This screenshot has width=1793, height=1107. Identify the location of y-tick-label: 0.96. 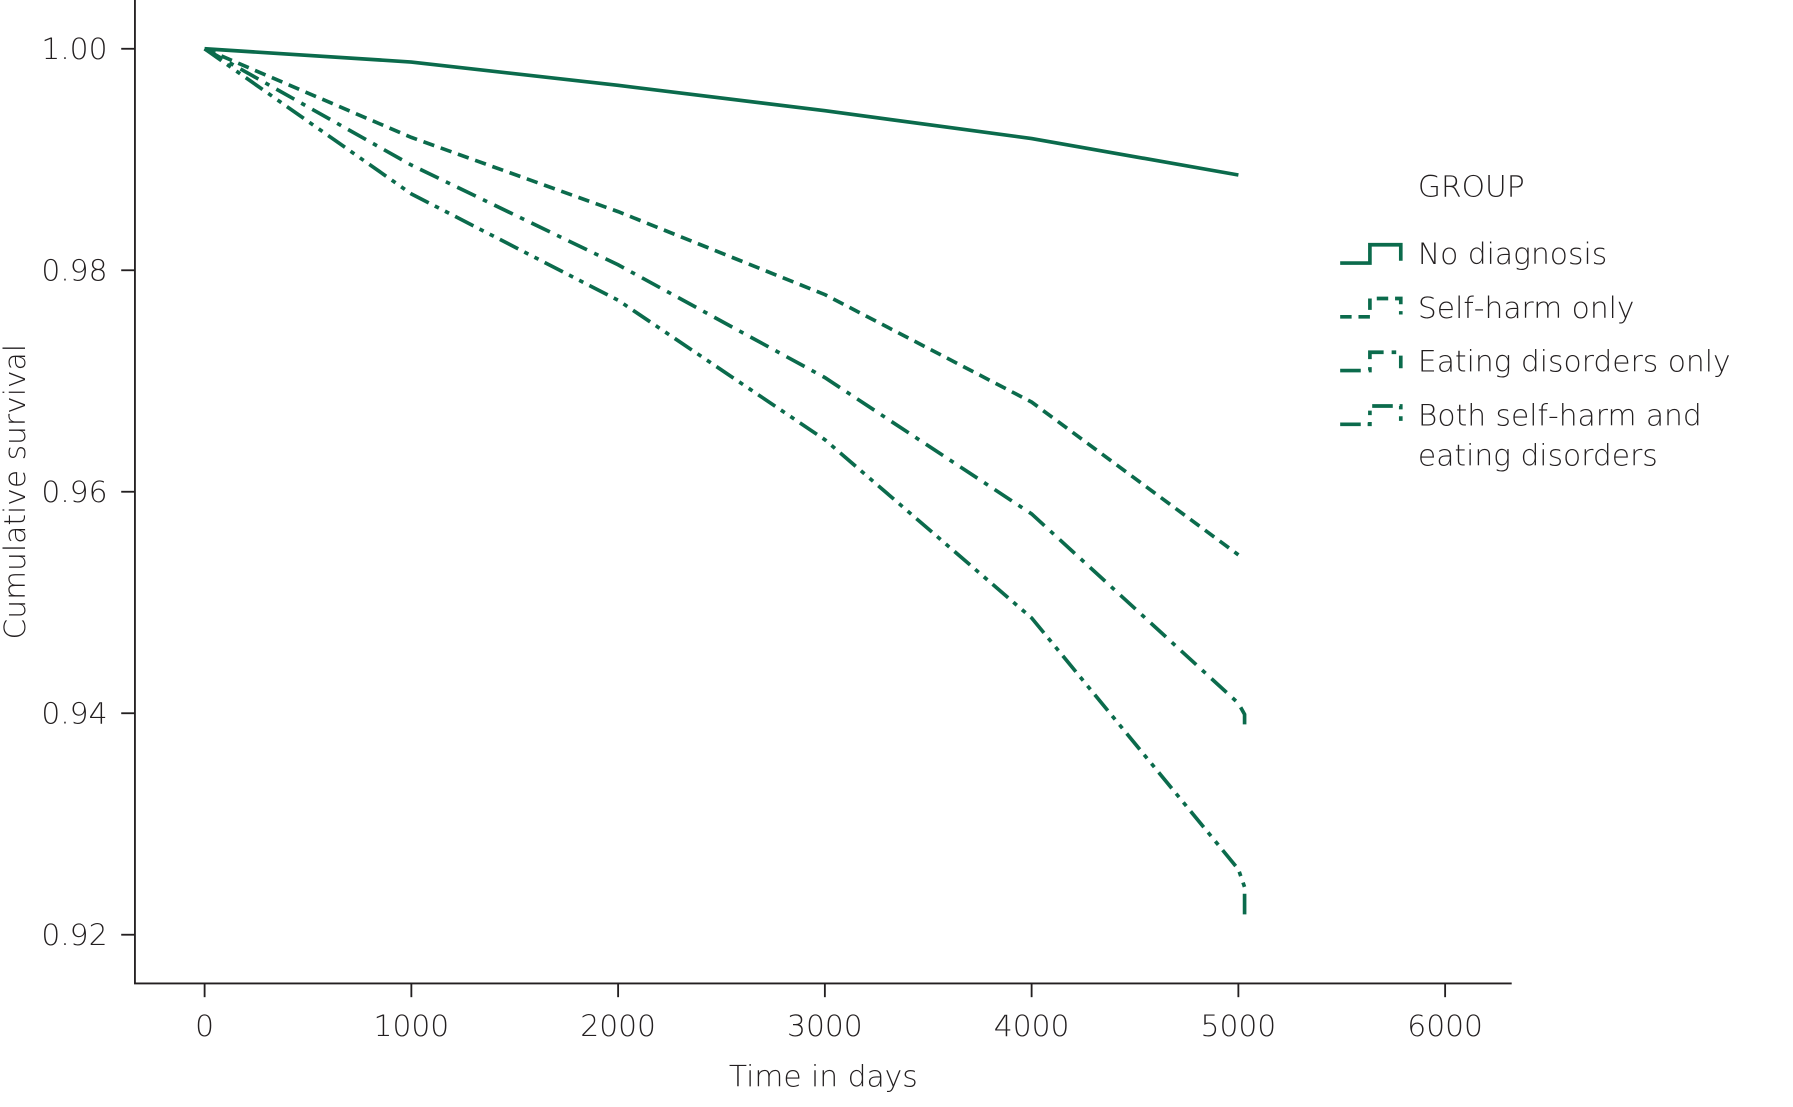
(74, 492).